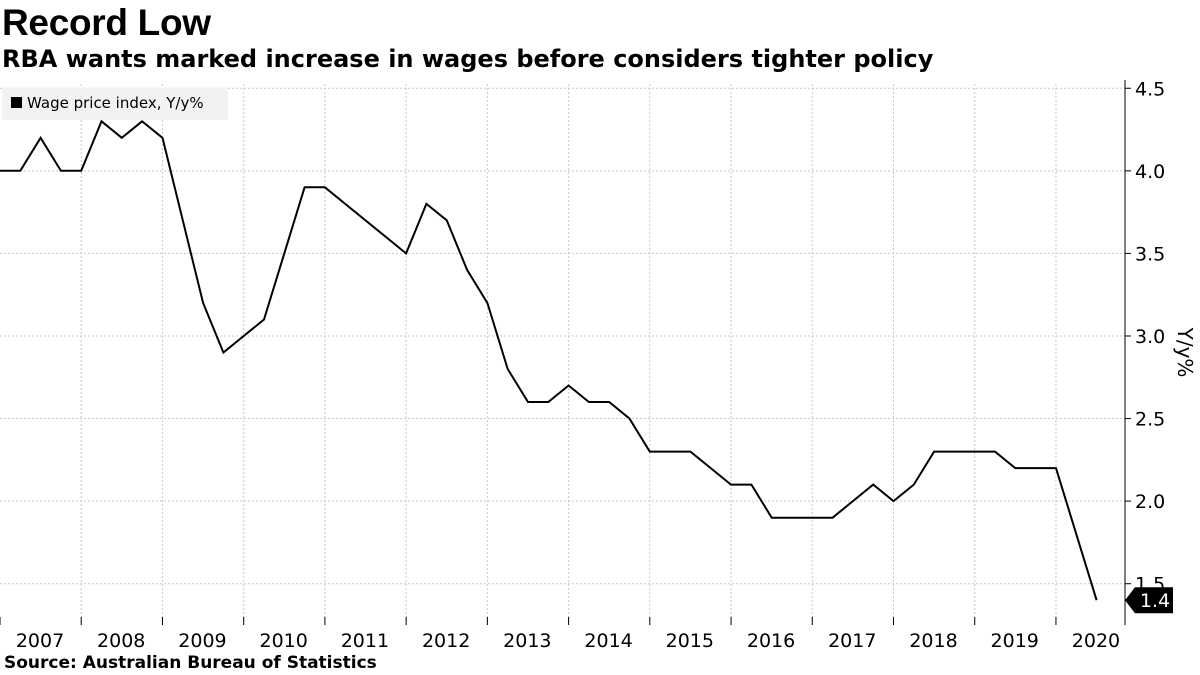  I want to click on chart-title: Record Low, so click(106, 22).